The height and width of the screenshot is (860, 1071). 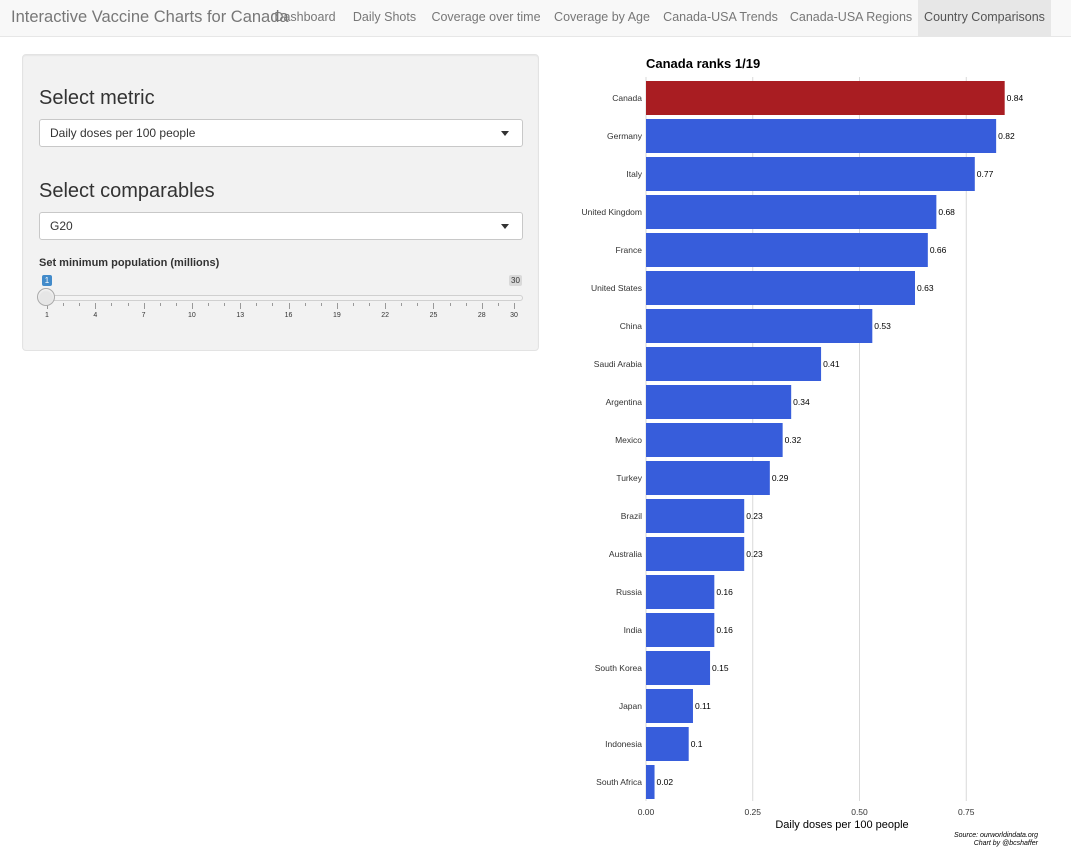 I want to click on slider-tick-label: 28, so click(x=481, y=315).